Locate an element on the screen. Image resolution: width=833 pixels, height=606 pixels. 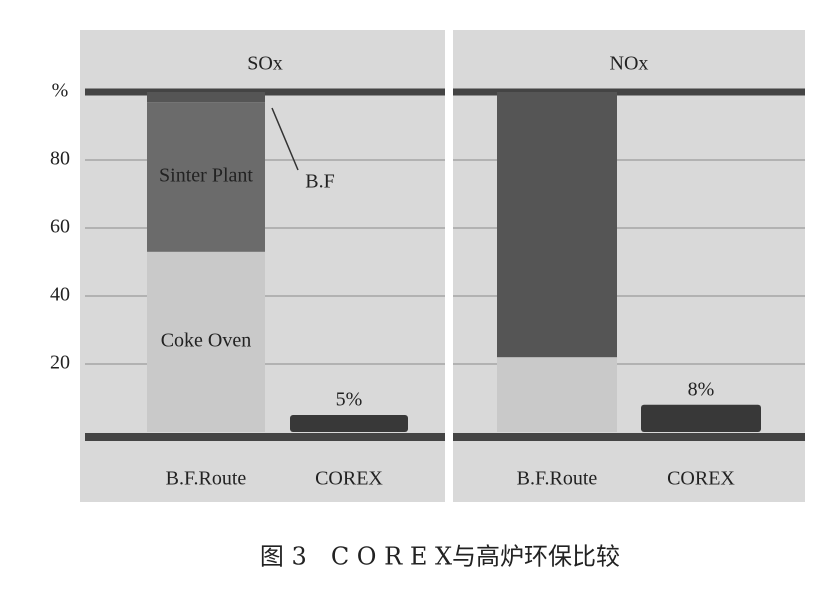
annotation-arrow is located at coordinates (285, 139).